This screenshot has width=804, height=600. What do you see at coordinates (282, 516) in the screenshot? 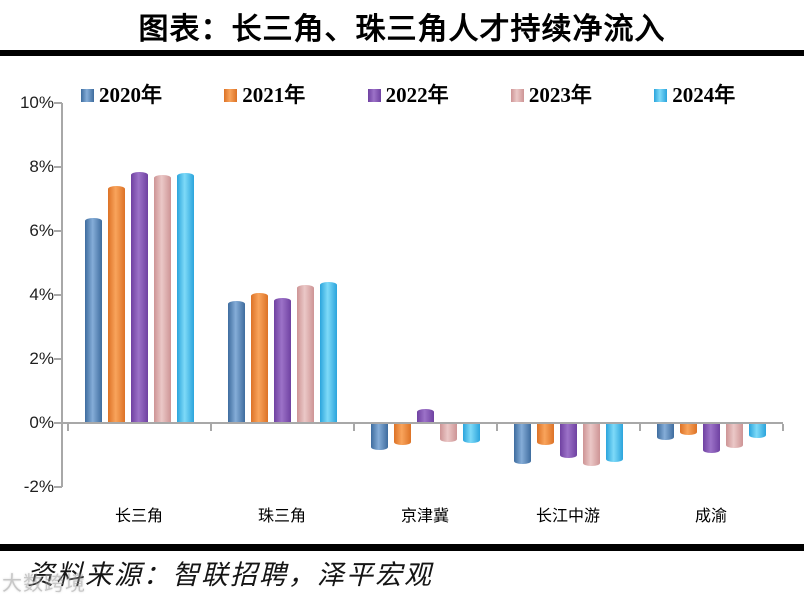
I see `x-axis-label-珠三角: 珠三角` at bounding box center [282, 516].